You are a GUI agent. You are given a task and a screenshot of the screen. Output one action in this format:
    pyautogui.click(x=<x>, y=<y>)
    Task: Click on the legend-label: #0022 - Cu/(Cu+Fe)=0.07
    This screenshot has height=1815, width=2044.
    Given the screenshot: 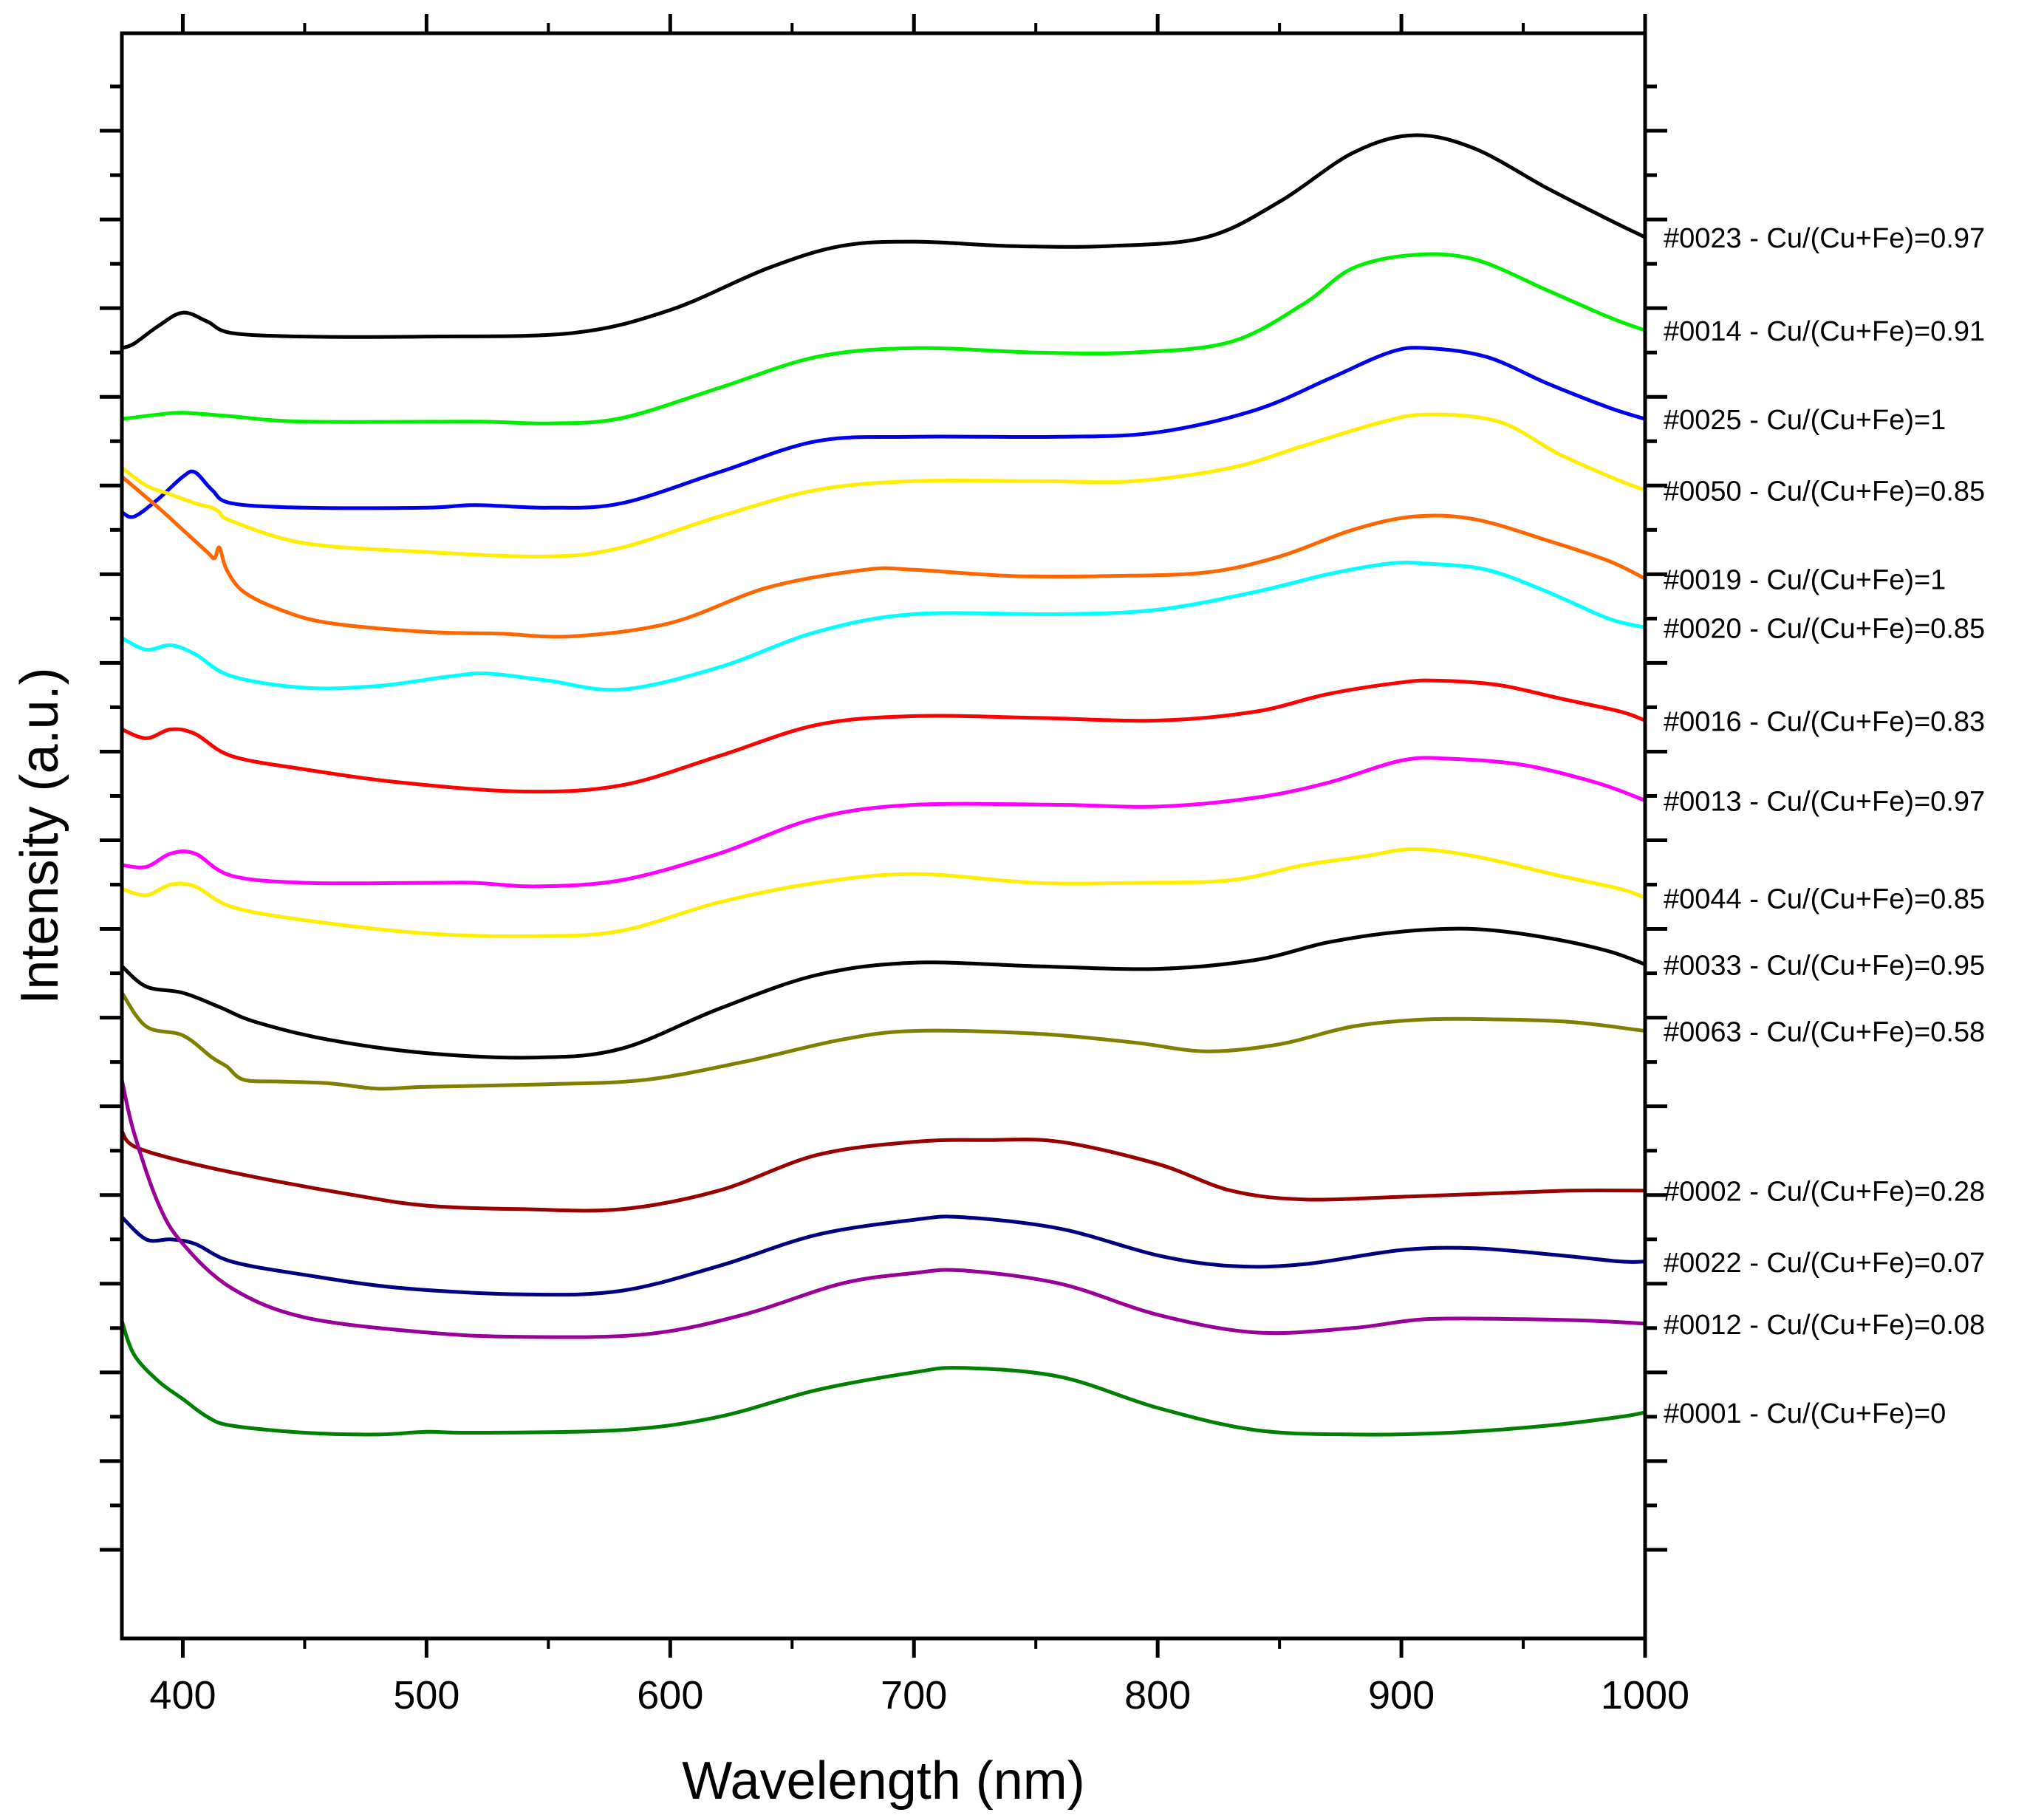 What is the action you would take?
    pyautogui.click(x=1824, y=1263)
    